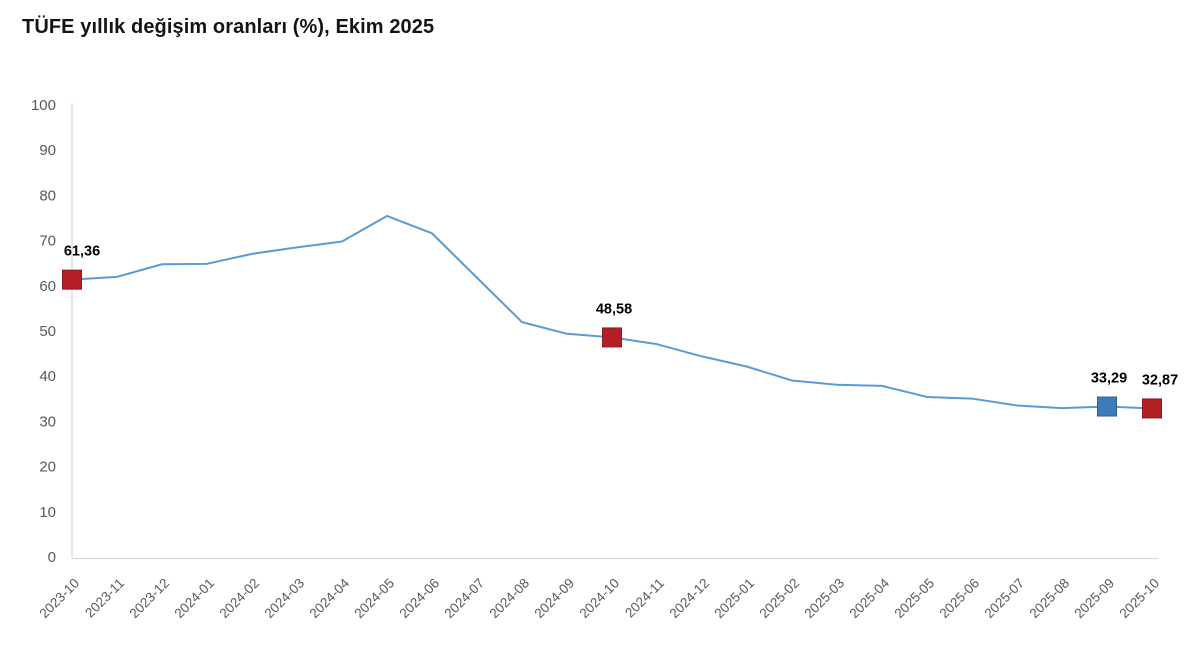  I want to click on x-axis-tick-label: 2024-05, so click(374, 599).